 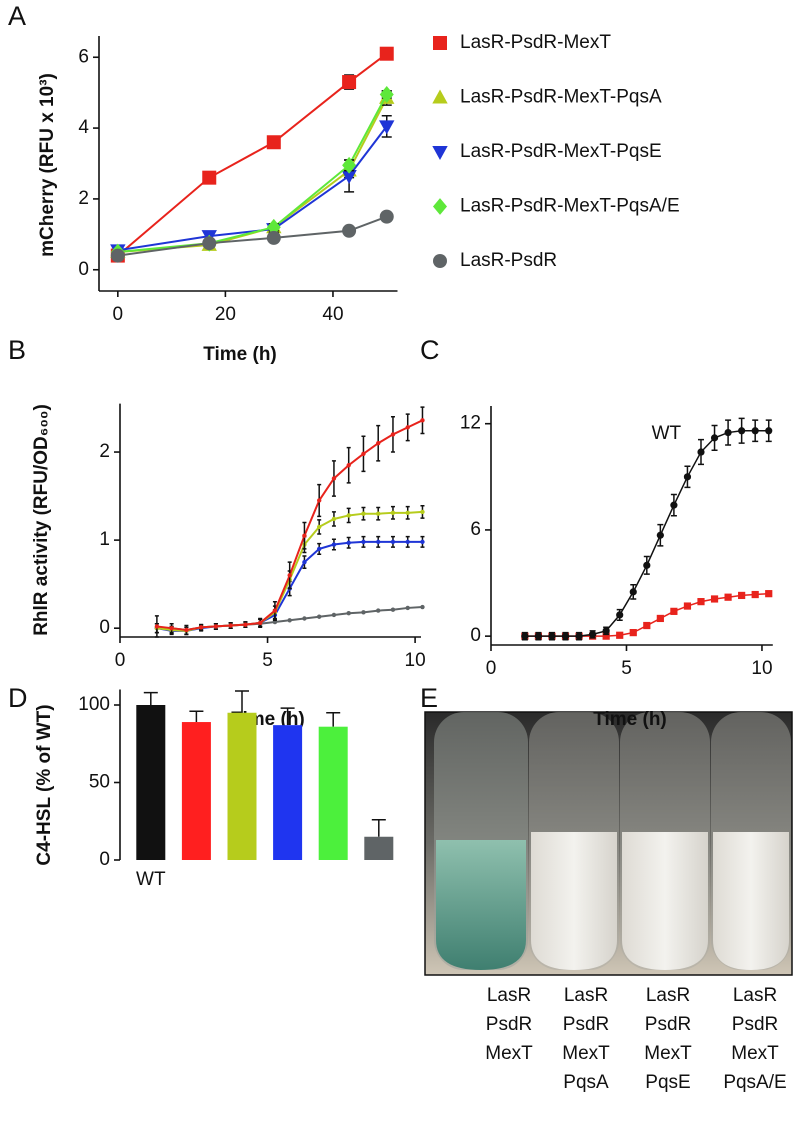 What do you see at coordinates (151, 879) in the screenshot?
I see `x-tick-label: WT` at bounding box center [151, 879].